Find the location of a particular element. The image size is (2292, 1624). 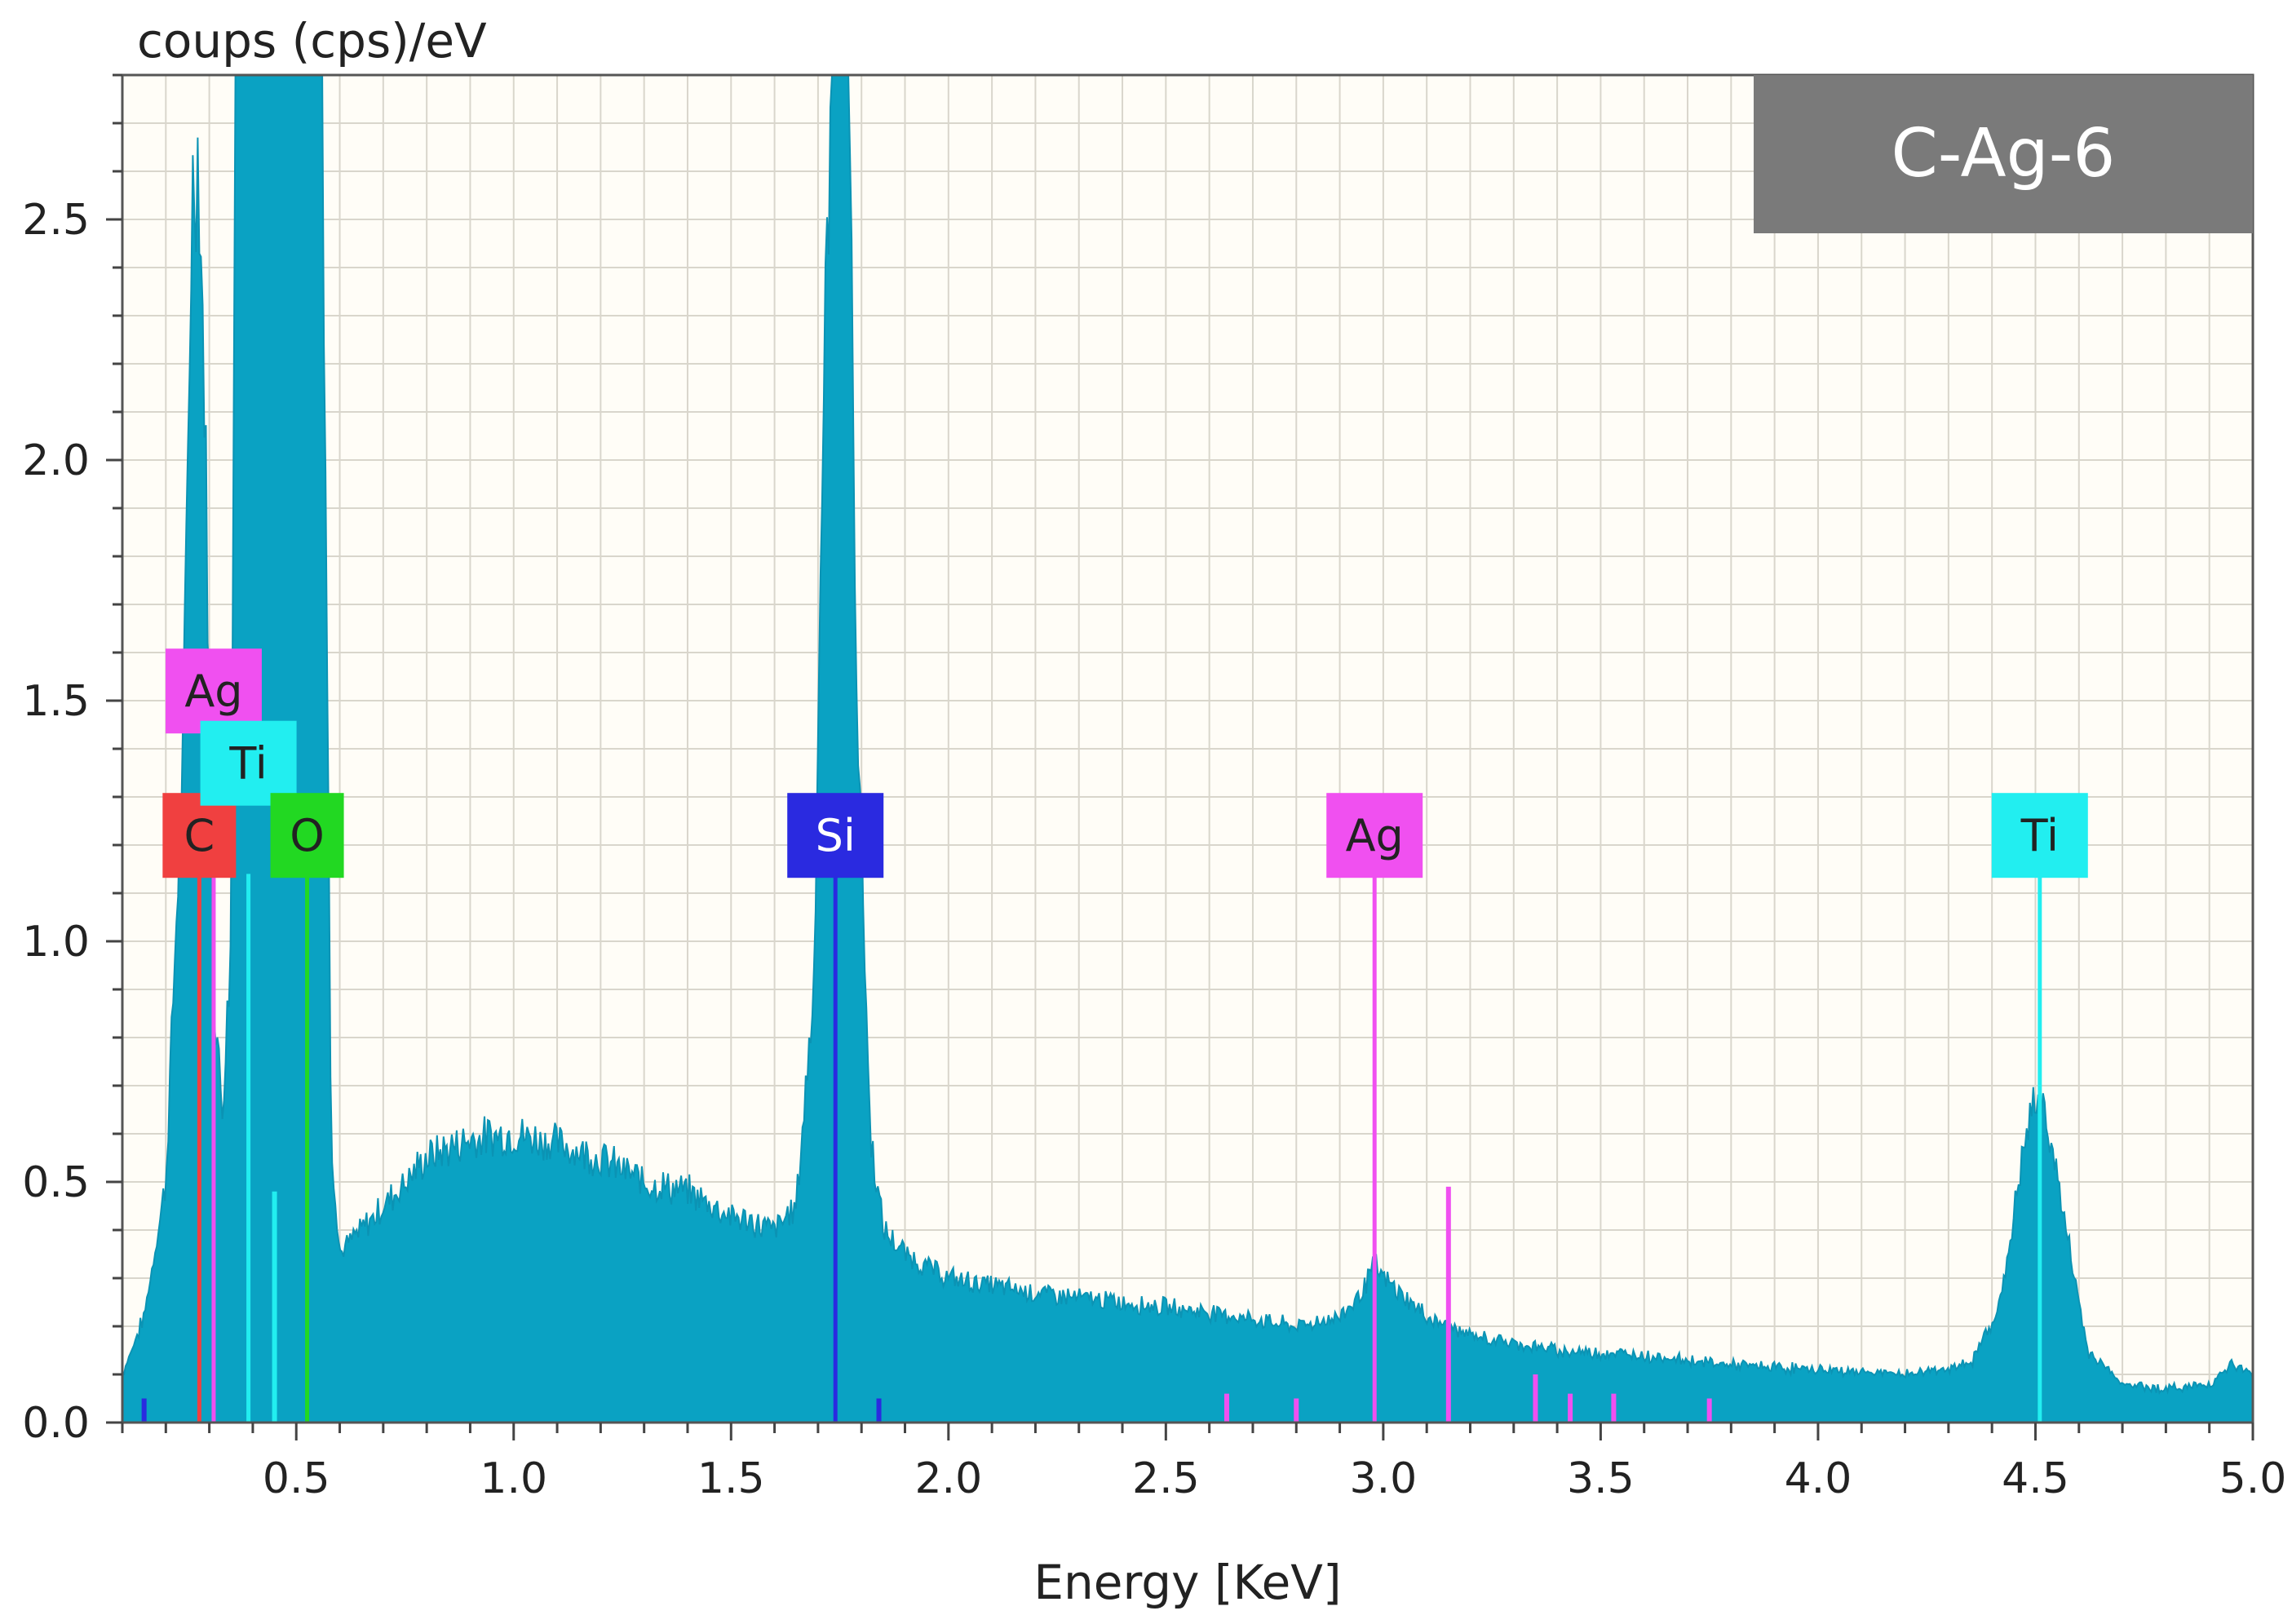

x-tick-label: 1.5 is located at coordinates (731, 1478).